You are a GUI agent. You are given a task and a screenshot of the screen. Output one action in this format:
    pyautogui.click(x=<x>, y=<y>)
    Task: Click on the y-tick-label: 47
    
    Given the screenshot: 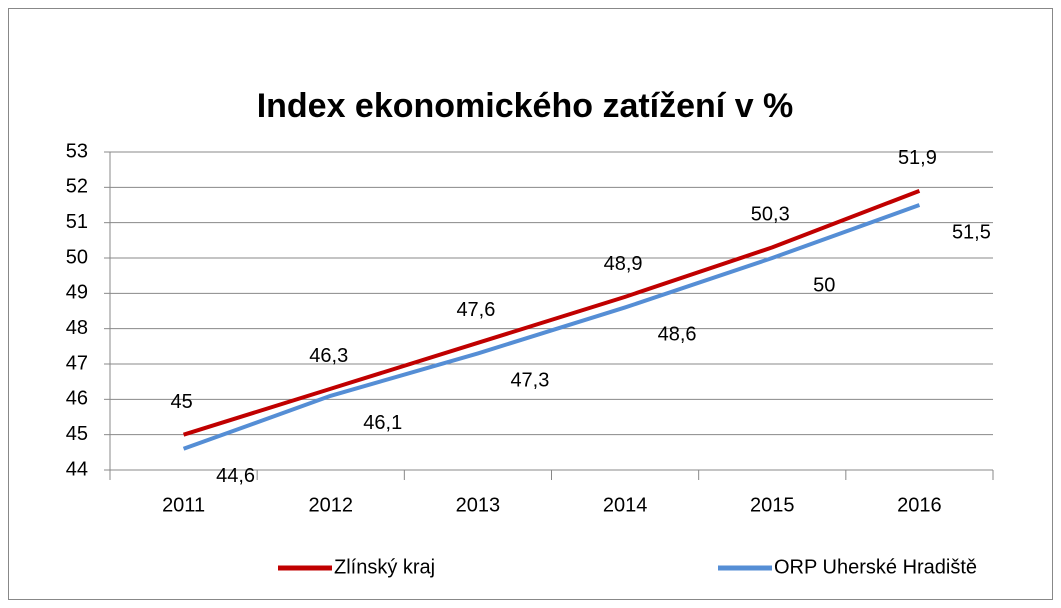 What is the action you would take?
    pyautogui.click(x=77, y=363)
    